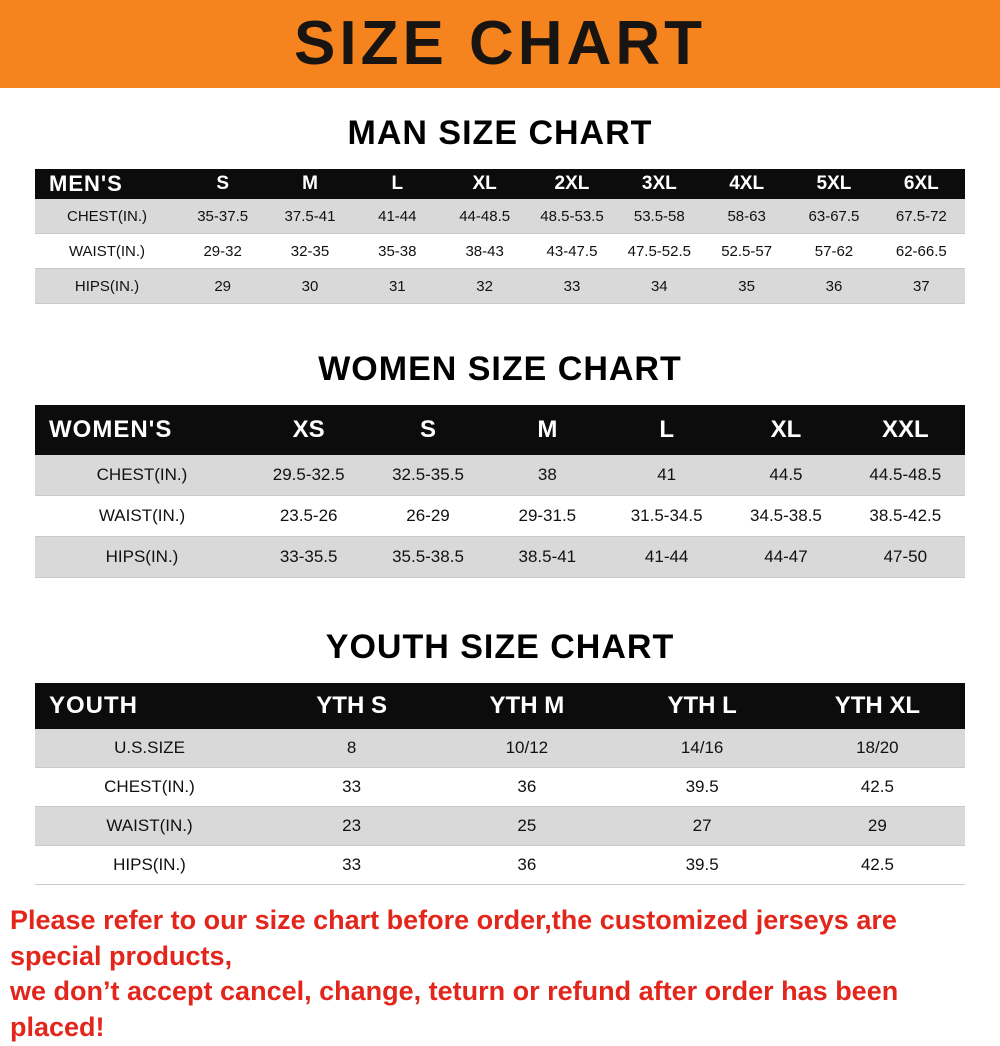 Image resolution: width=1000 pixels, height=1046 pixels. I want to click on size-column-header: XS, so click(309, 430).